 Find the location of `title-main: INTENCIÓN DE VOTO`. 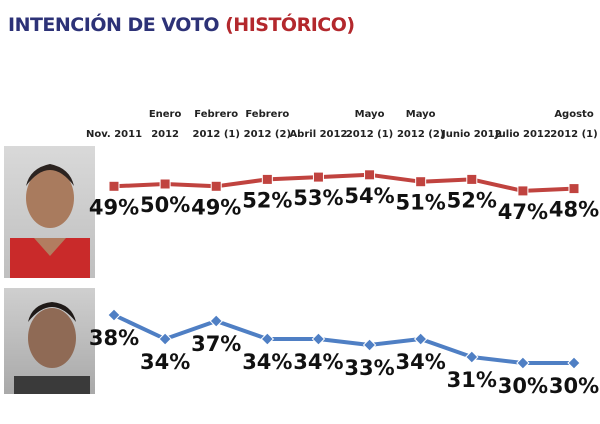

title-main: INTENCIÓN DE VOTO is located at coordinates (114, 25).